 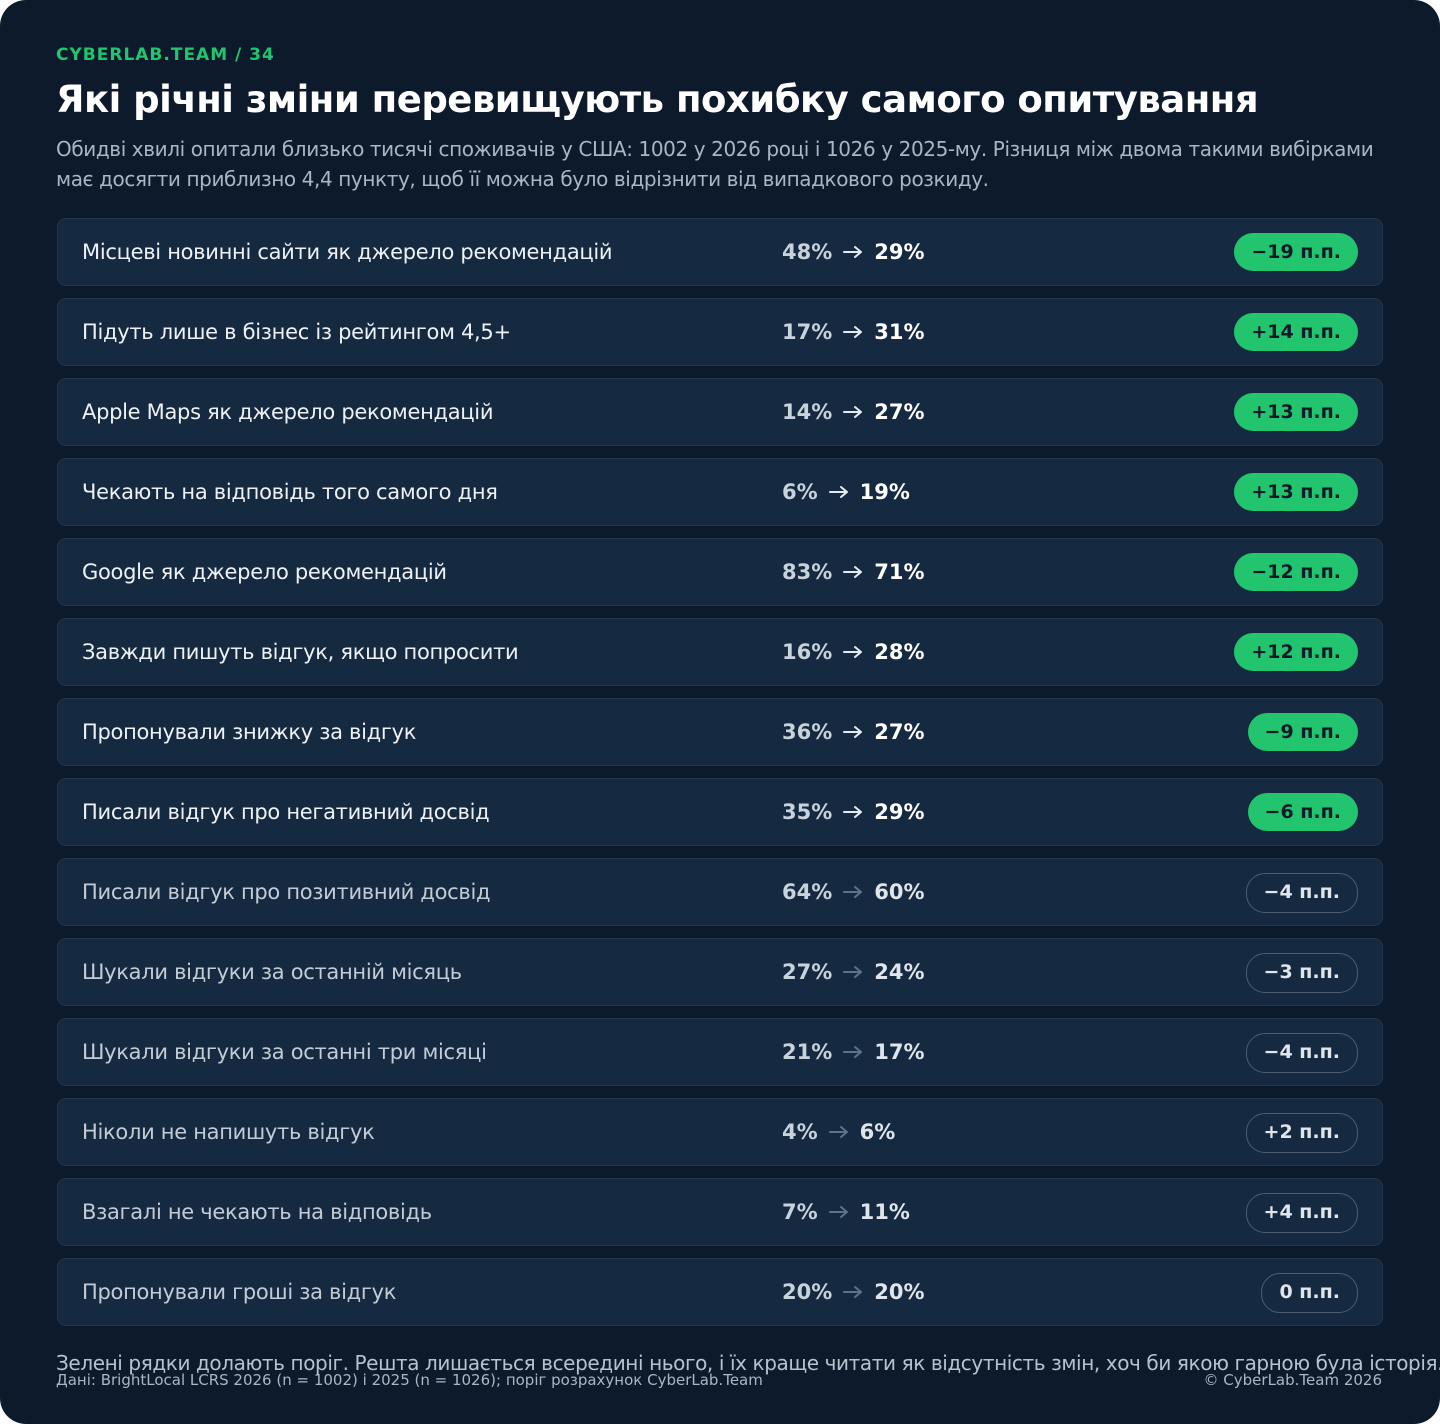 I want to click on value-from: 20%, so click(x=807, y=1292).